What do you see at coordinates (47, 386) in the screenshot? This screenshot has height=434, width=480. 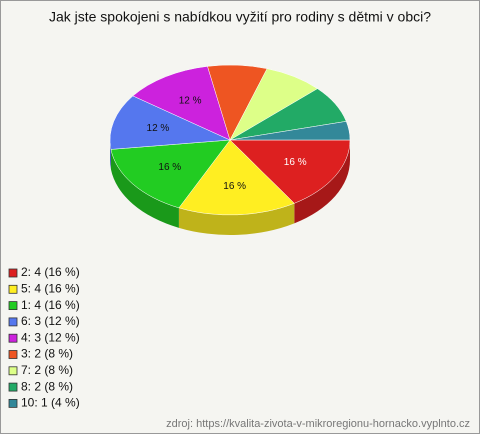 I see `legend-label: 8: 2 (8 %)` at bounding box center [47, 386].